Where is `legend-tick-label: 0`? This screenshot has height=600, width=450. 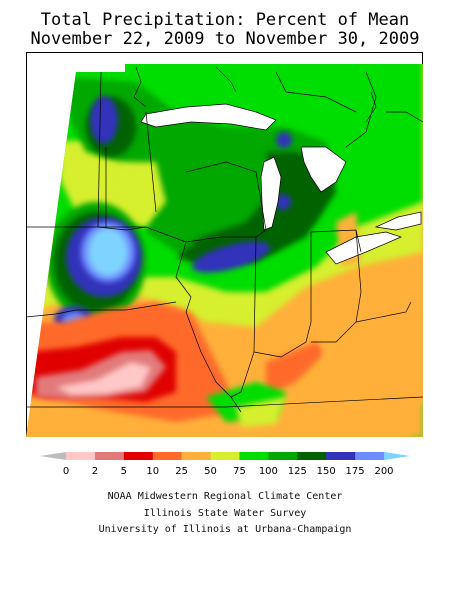
legend-tick-label: 0 is located at coordinates (66, 471).